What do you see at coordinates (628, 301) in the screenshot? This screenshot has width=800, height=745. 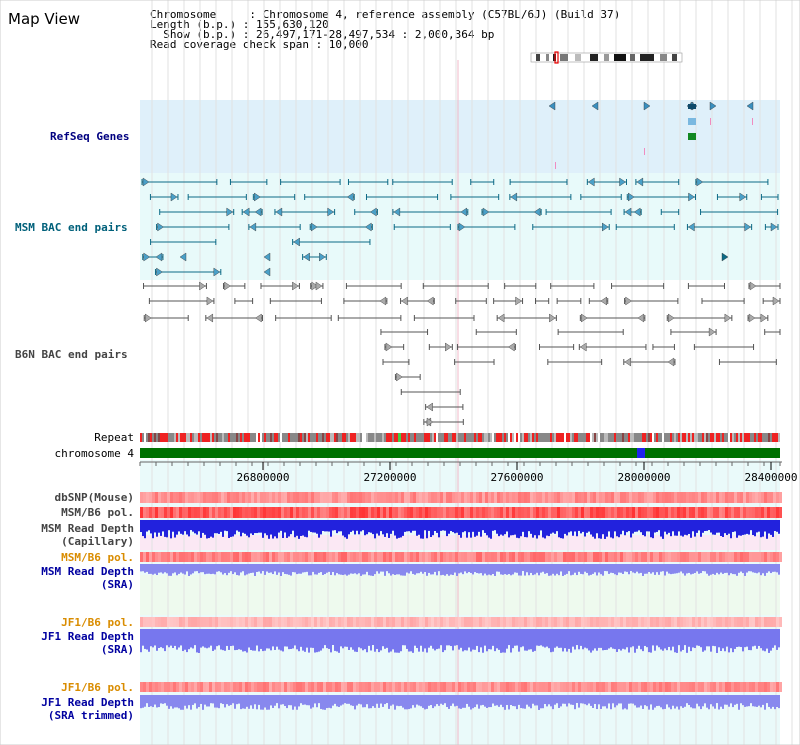 I see `b6n-bac-end` at bounding box center [628, 301].